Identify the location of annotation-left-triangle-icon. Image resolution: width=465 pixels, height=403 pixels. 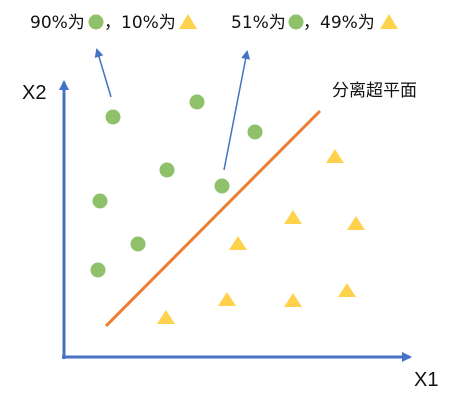
(188, 21).